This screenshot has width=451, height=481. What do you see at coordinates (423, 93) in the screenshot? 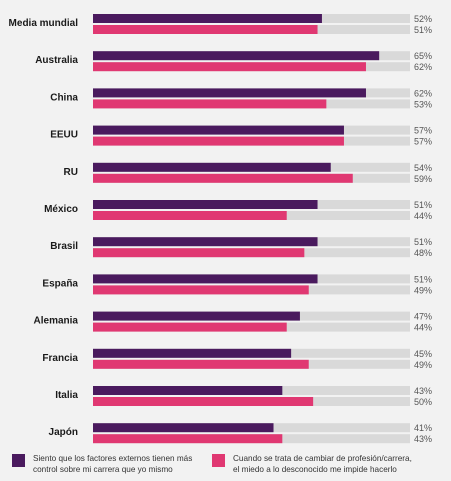
I see `value-label-china-series-1: 62%` at bounding box center [423, 93].